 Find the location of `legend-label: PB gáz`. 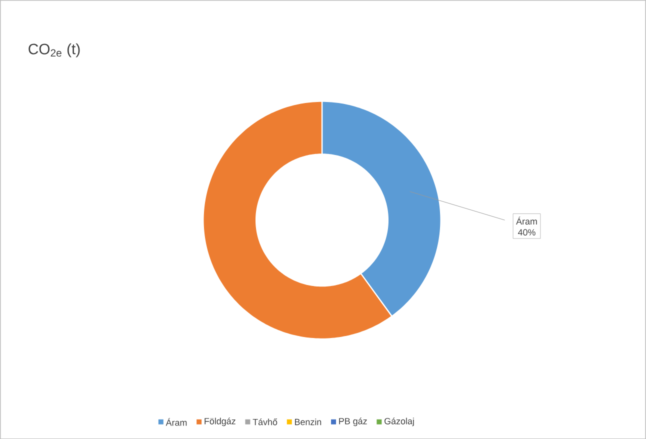

legend-label: PB gáz is located at coordinates (353, 422).